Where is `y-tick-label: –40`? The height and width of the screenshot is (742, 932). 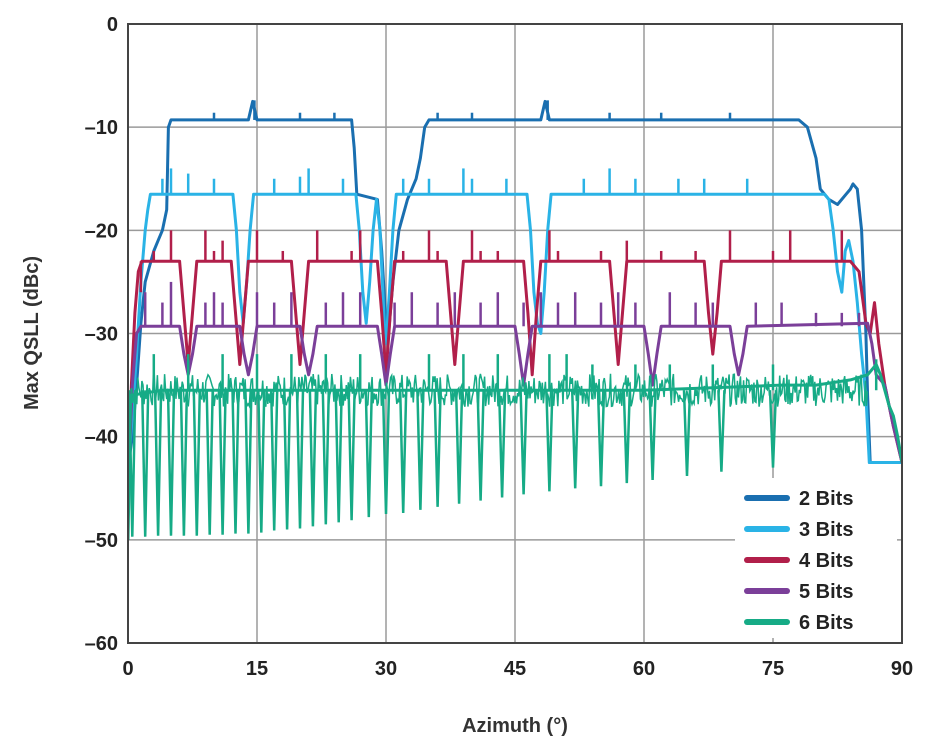 y-tick-label: –40 is located at coordinates (101, 438).